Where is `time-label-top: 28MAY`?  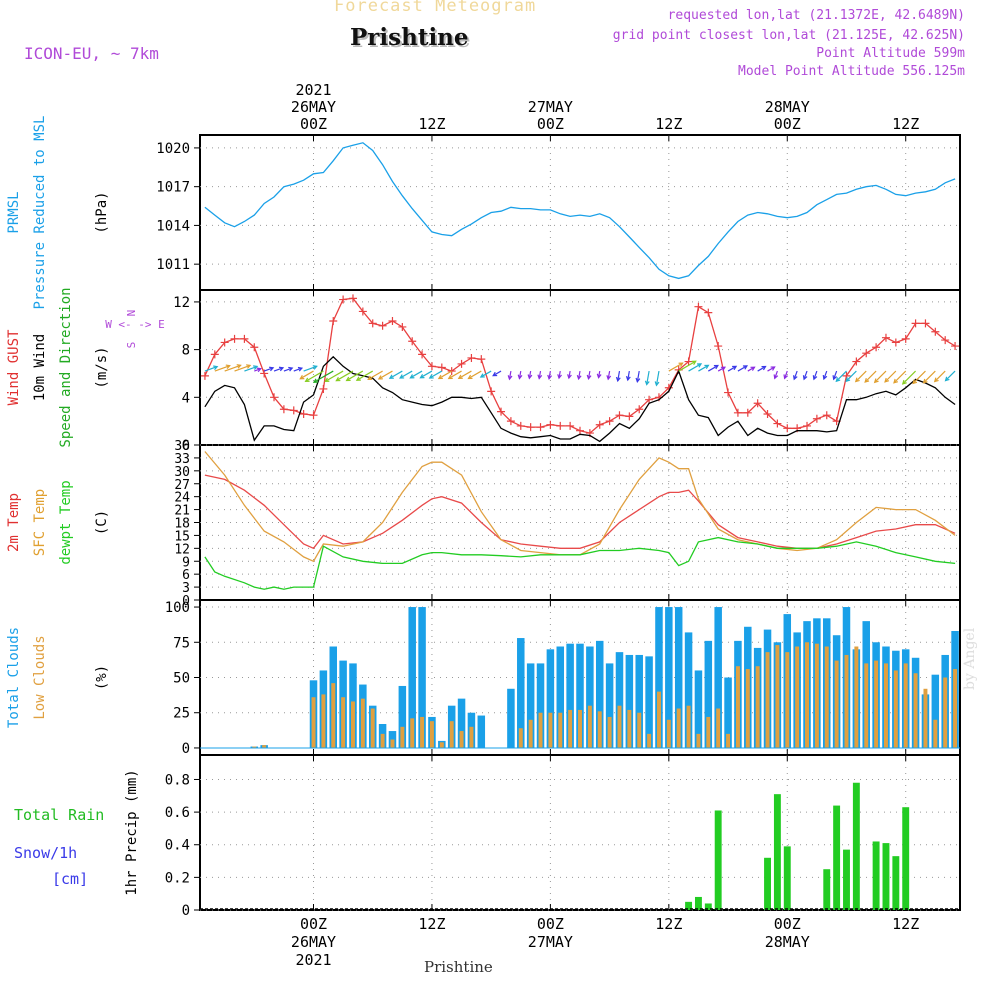
time-label-top: 28MAY is located at coordinates (787, 107).